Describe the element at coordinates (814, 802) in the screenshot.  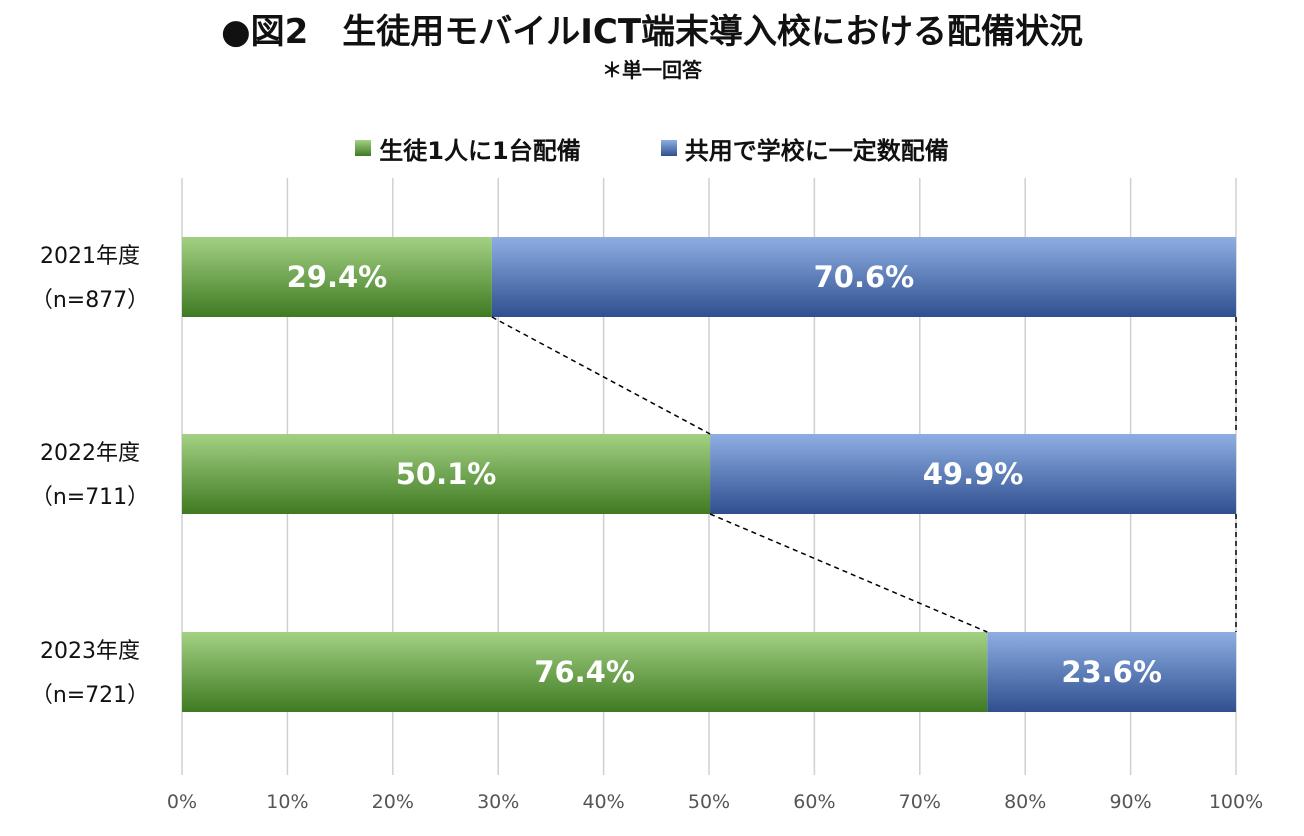
I see `x-tick-label: 60%` at that location.